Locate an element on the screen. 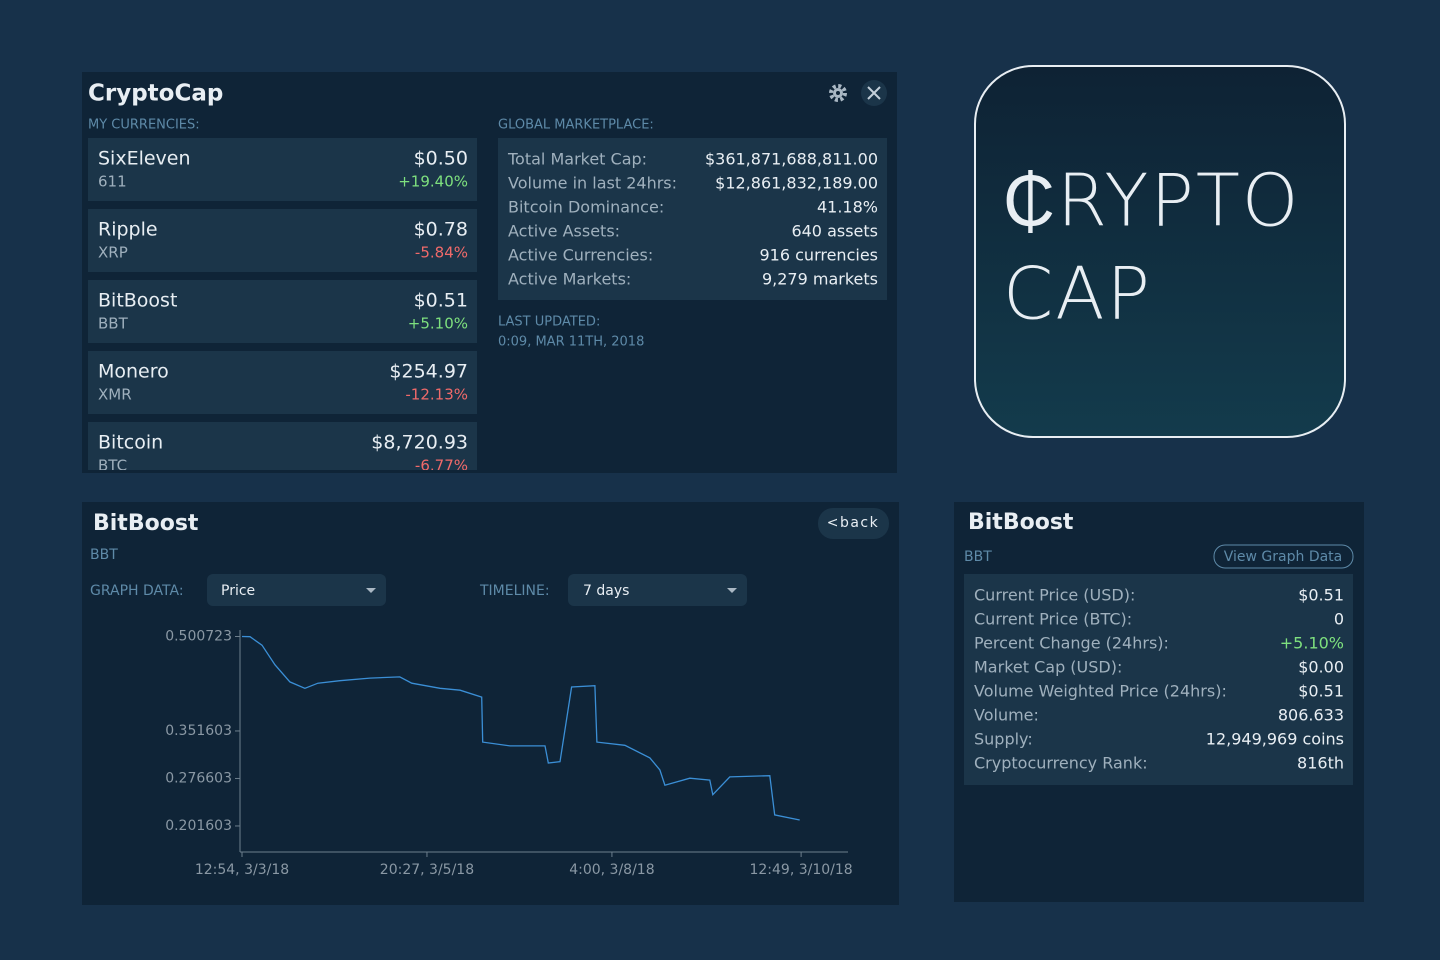  y-tick-label: 0.500723 is located at coordinates (198, 637).